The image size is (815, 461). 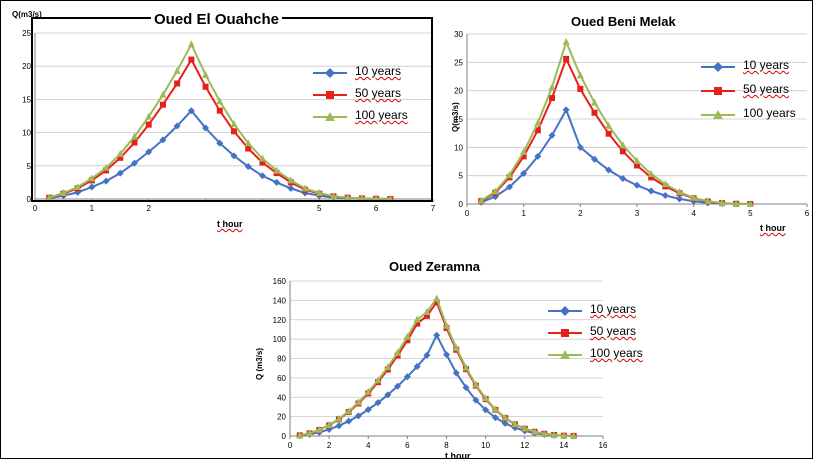 I want to click on y-tick-label: 5, so click(x=29, y=166).